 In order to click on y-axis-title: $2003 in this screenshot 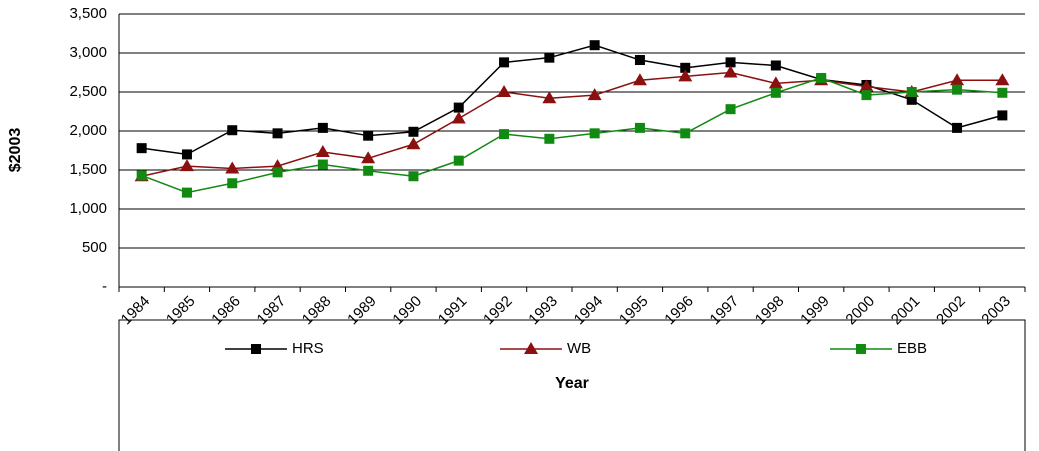, I will do `click(15, 150)`.